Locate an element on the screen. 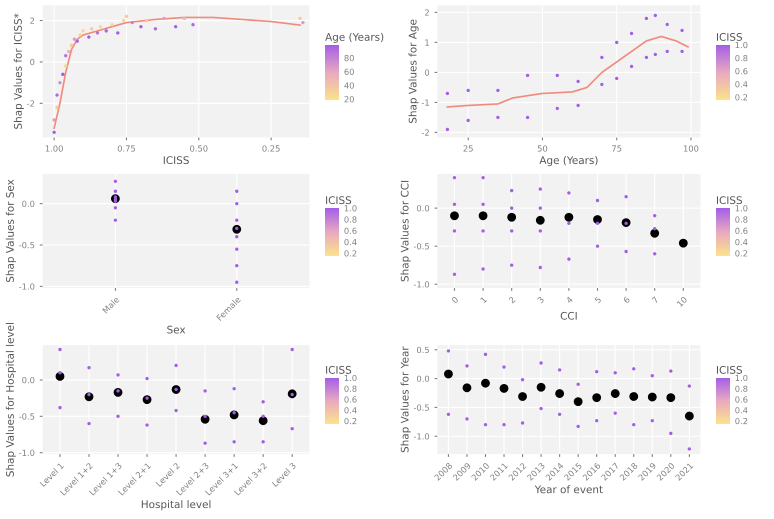 Image resolution: width=774 pixels, height=519 pixels. x-tick-label: 50 is located at coordinates (543, 148).